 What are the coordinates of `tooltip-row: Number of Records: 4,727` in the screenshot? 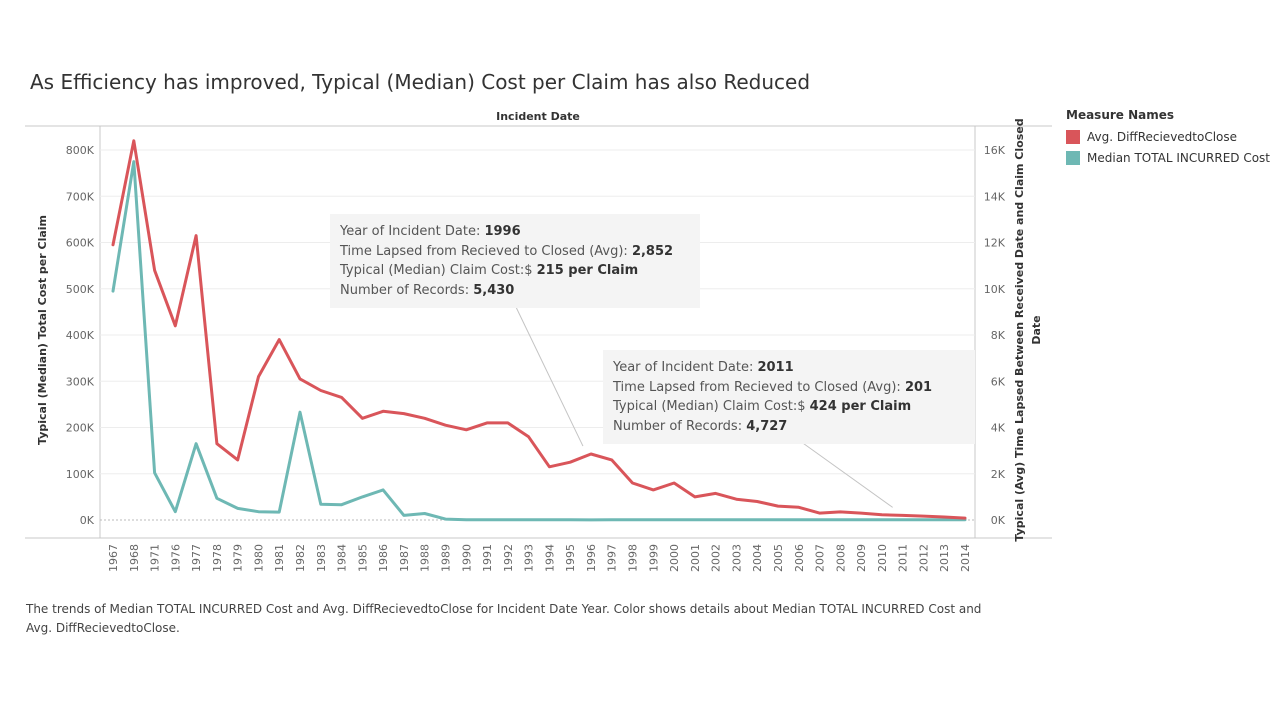 It's located at (700, 426).